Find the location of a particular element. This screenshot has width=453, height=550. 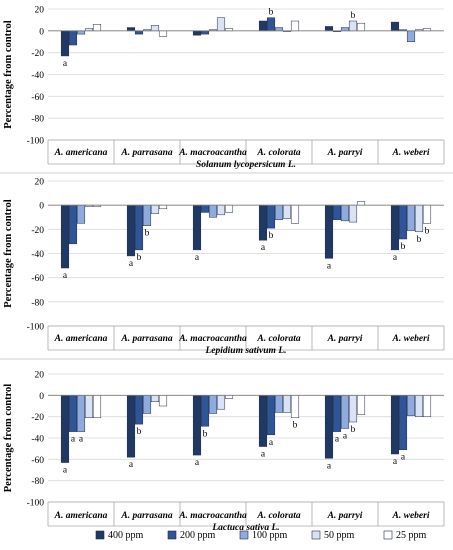

category-label: A. macroacantha is located at coordinates (212, 339).